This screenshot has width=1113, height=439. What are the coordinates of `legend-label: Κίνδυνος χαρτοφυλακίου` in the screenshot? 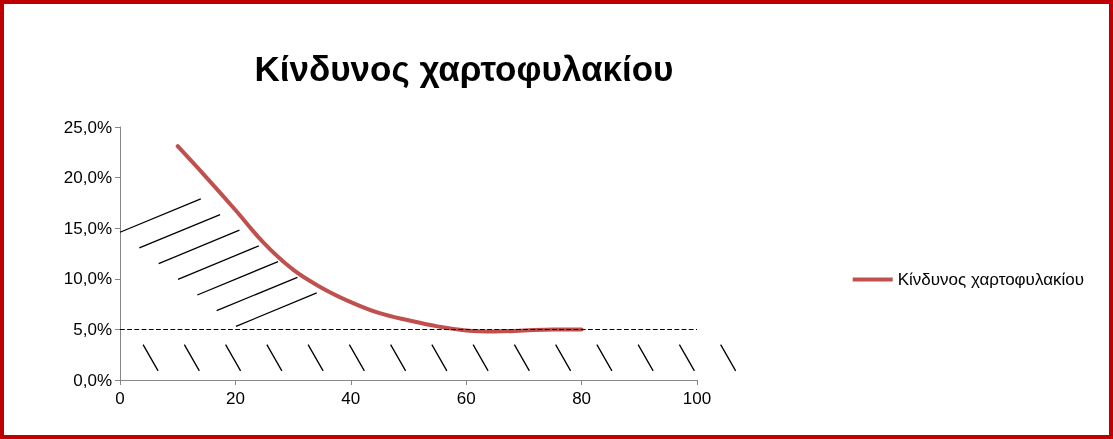 It's located at (991, 279).